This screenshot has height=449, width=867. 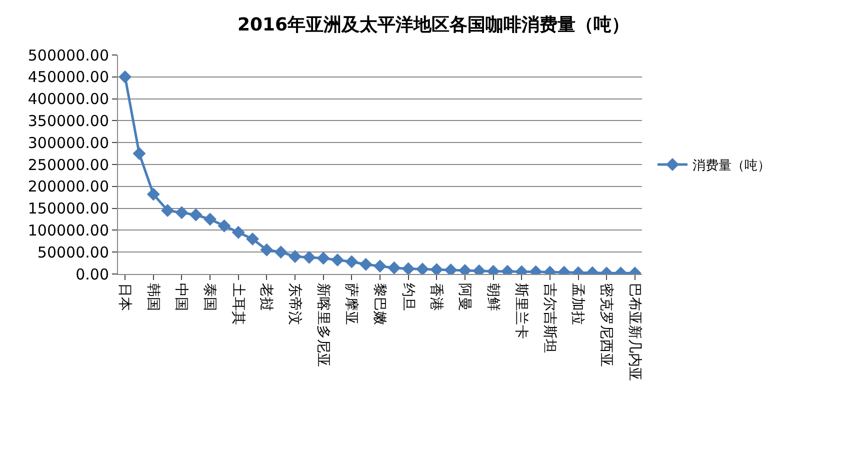 I want to click on y-tick-label: 450000.00, so click(x=68, y=77).